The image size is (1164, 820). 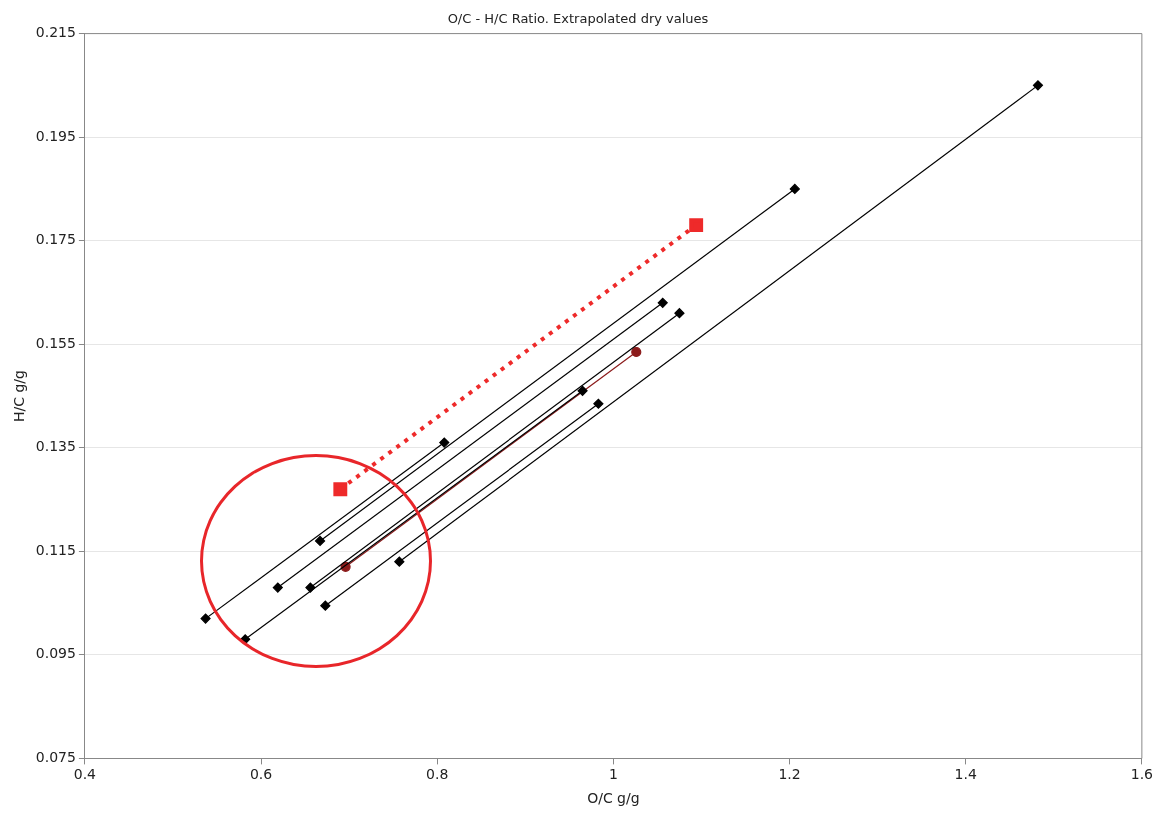 I want to click on x-tick-label: 1.2, so click(x=789, y=774).